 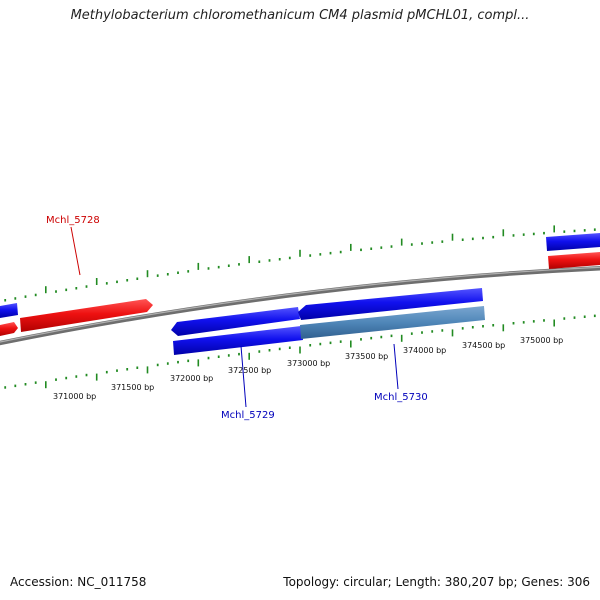 What do you see at coordinates (9, 329) in the screenshot?
I see `forward-gene-left-edge` at bounding box center [9, 329].